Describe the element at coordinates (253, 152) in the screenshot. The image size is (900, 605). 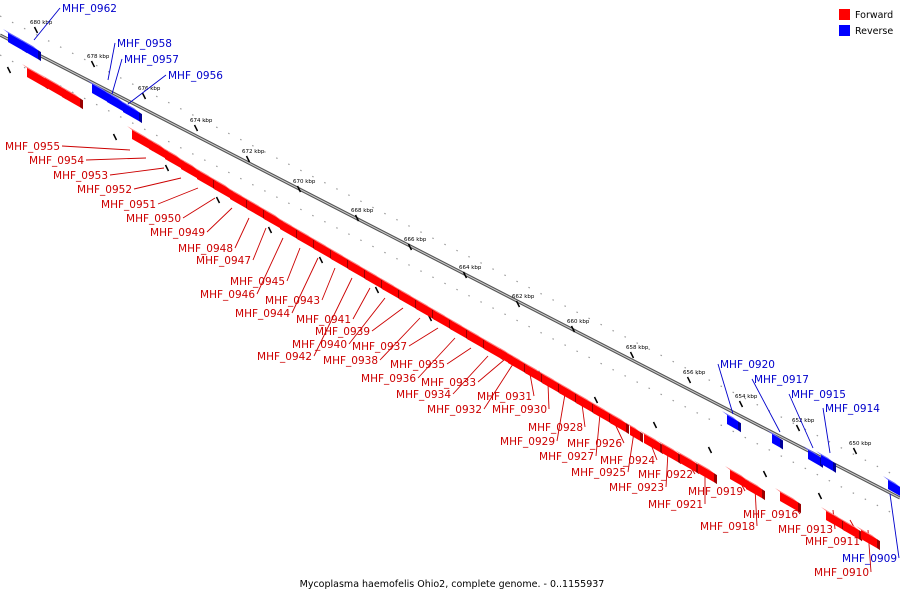
I see `tick-label: 672 kbp` at that location.